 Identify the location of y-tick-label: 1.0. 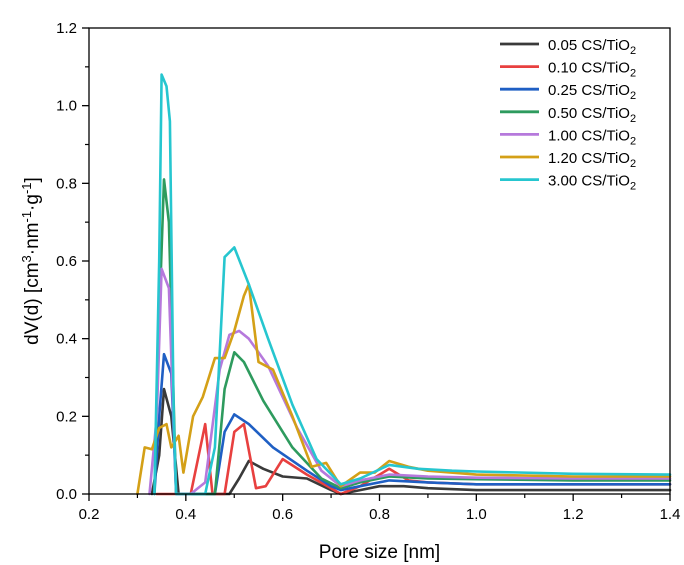
(66, 106).